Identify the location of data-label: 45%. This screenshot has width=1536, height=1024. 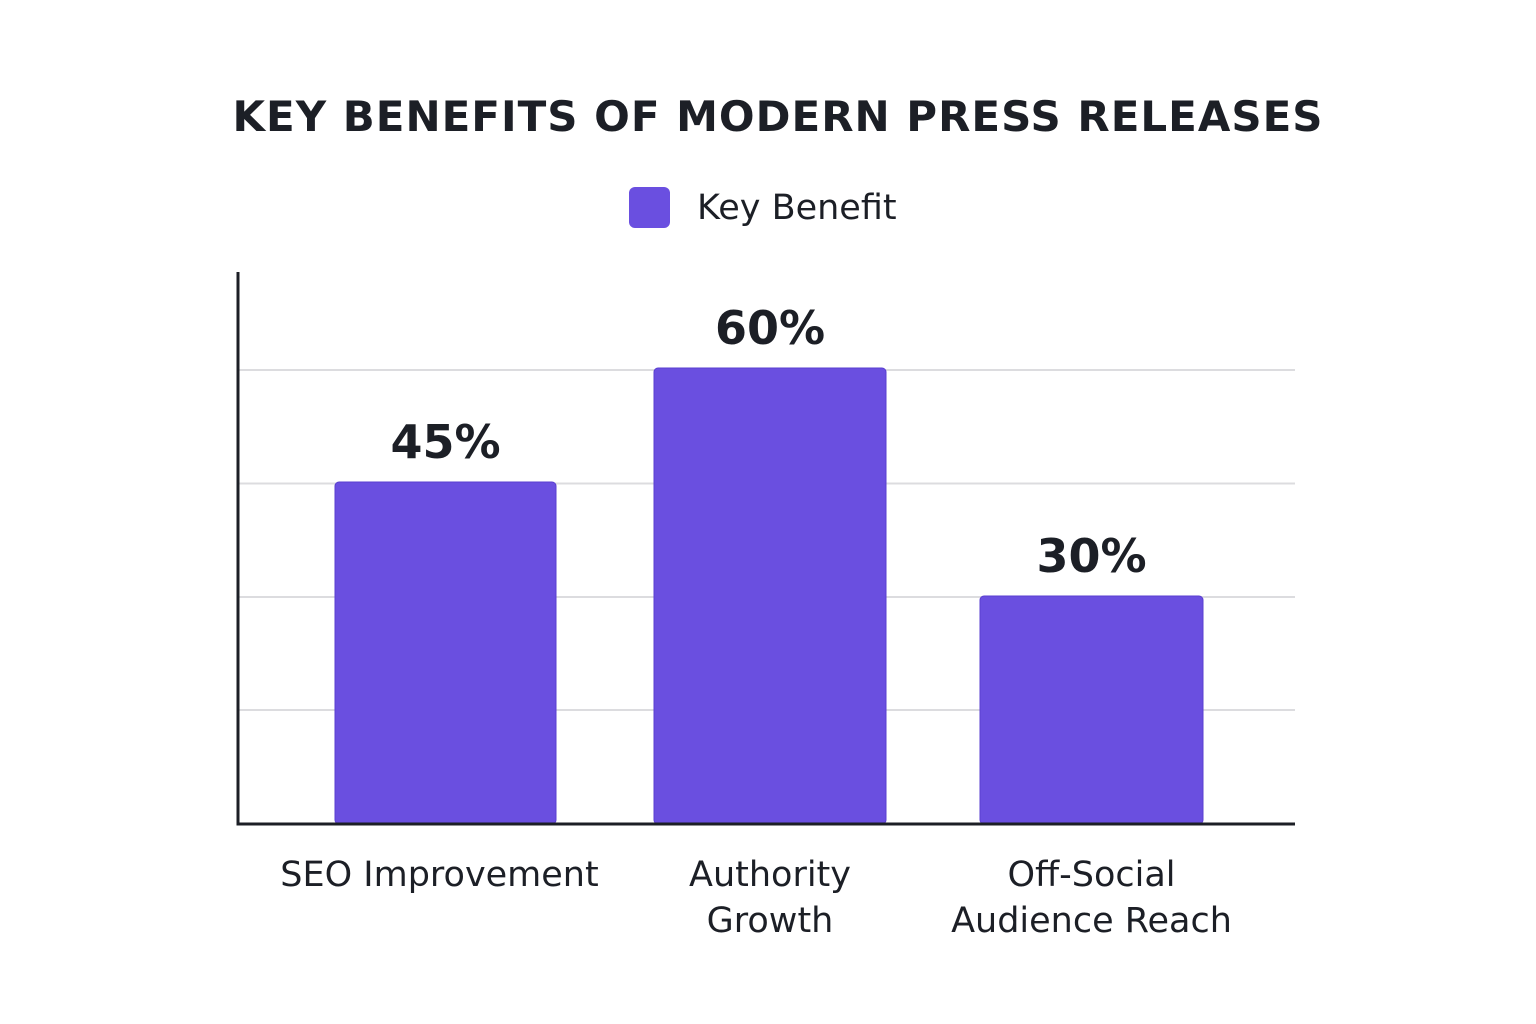
(445, 442).